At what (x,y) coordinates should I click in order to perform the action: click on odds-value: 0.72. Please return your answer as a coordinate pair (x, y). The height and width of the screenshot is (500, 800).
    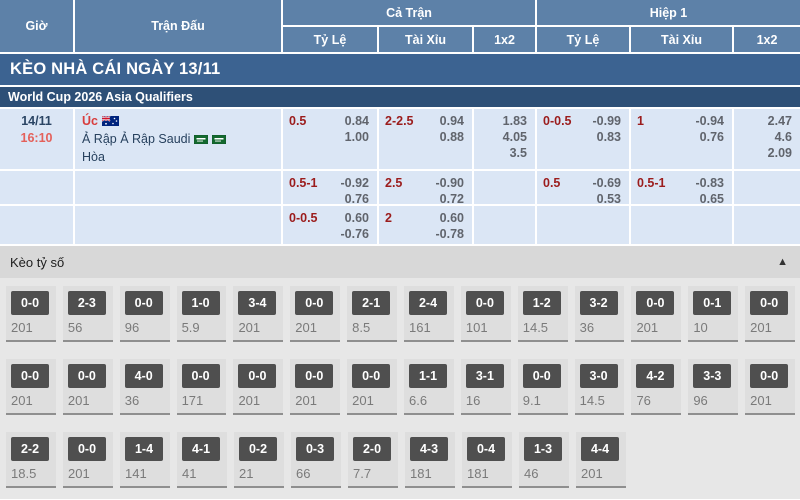
    Looking at the image, I should click on (451, 199).